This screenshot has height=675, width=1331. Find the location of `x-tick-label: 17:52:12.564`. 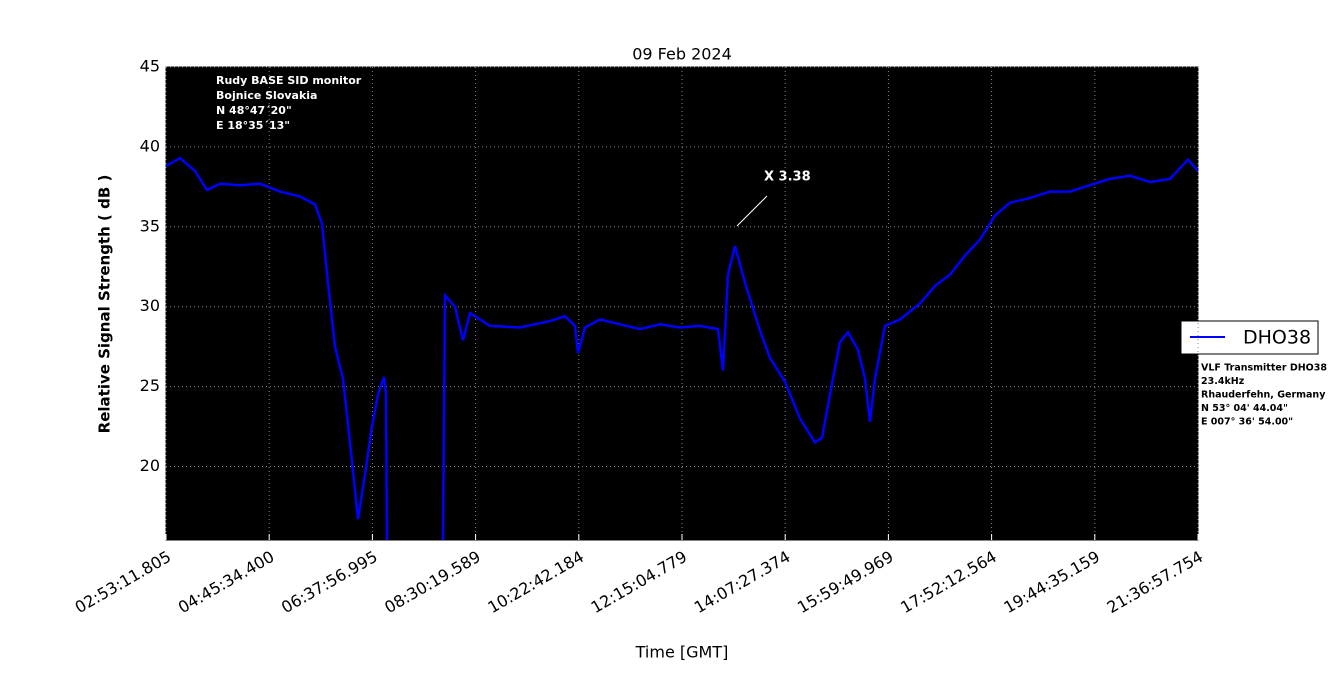

x-tick-label: 17:52:12.564 is located at coordinates (948, 582).